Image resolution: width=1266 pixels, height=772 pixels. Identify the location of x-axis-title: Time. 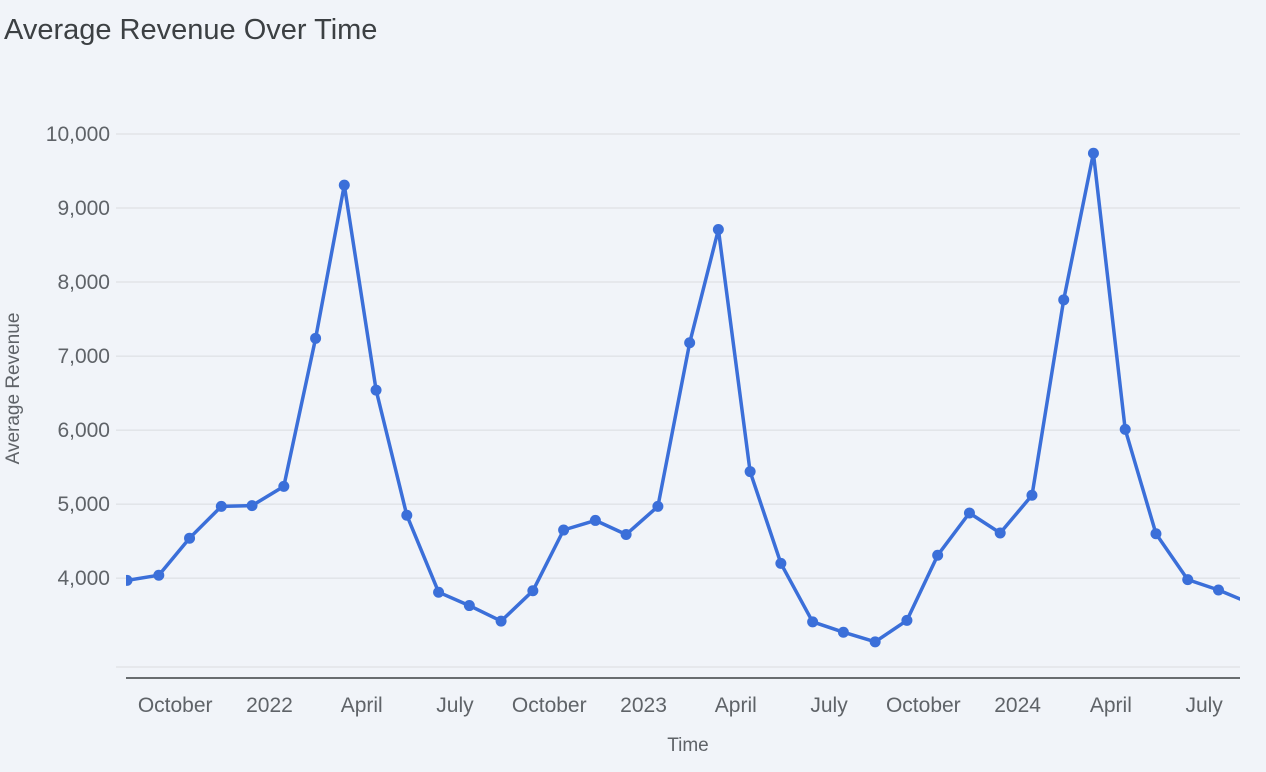
(688, 745).